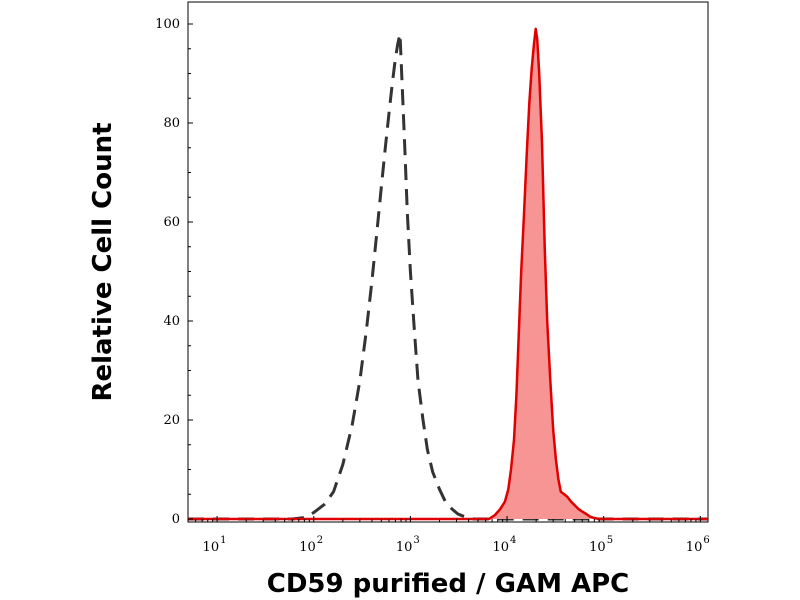 This screenshot has width=800, height=600. Describe the element at coordinates (171, 123) in the screenshot. I see `y-tick-label: 80` at that location.